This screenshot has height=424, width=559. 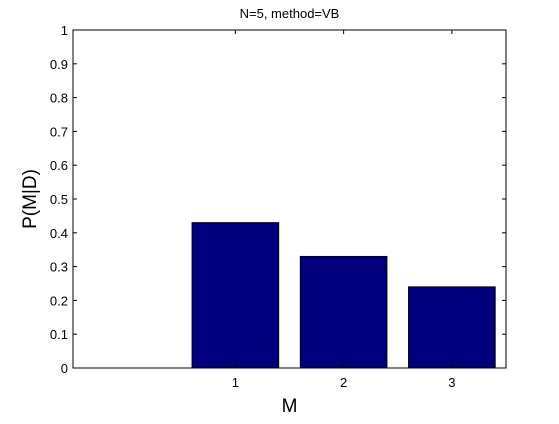 I want to click on x-tick-label: 1, so click(x=235, y=382).